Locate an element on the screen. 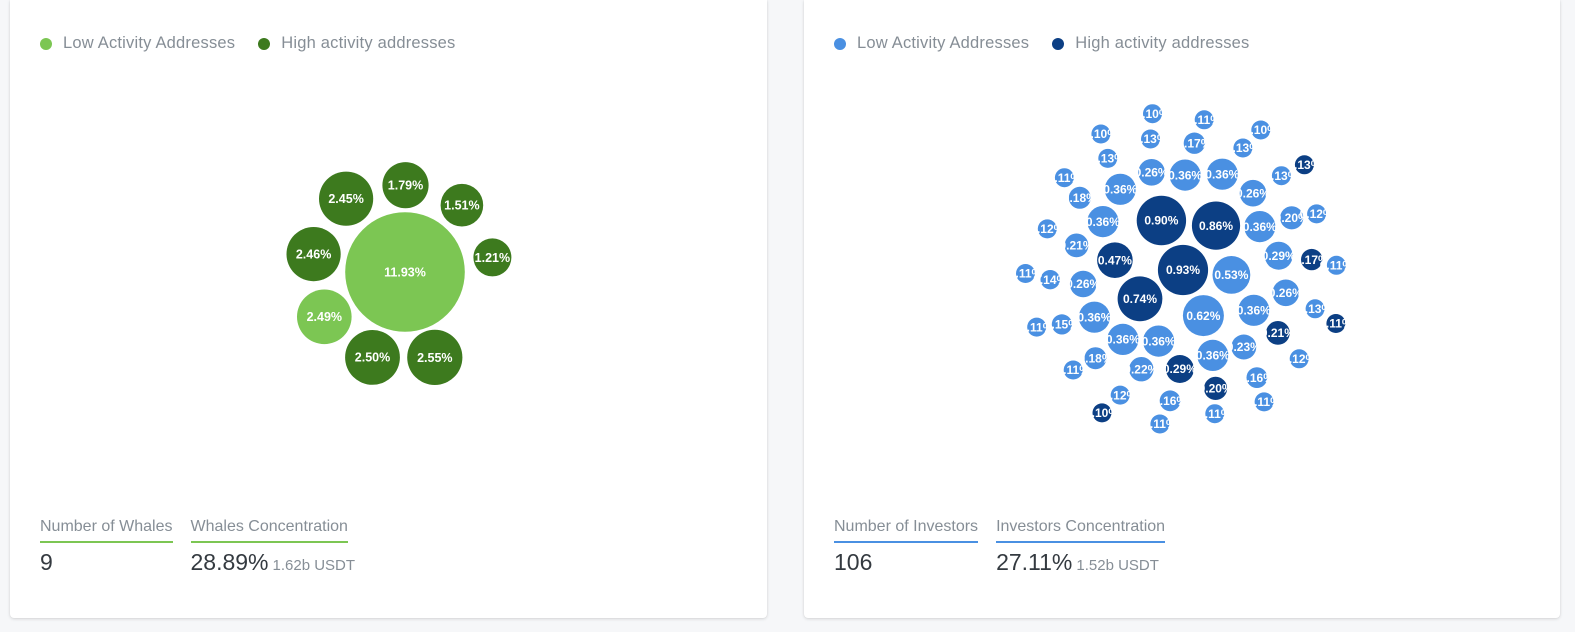  high-activity-bubble-4: 0.74% is located at coordinates (1140, 299).